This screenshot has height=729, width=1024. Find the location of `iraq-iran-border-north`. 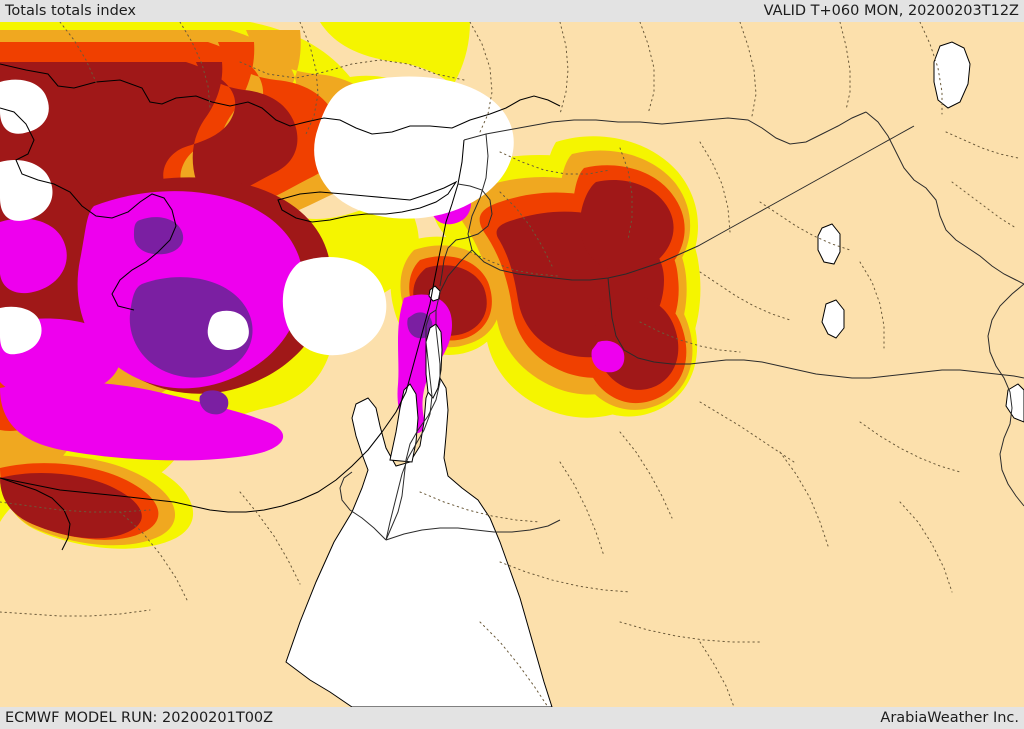

iraq-iran-border-north is located at coordinates (944, 198).